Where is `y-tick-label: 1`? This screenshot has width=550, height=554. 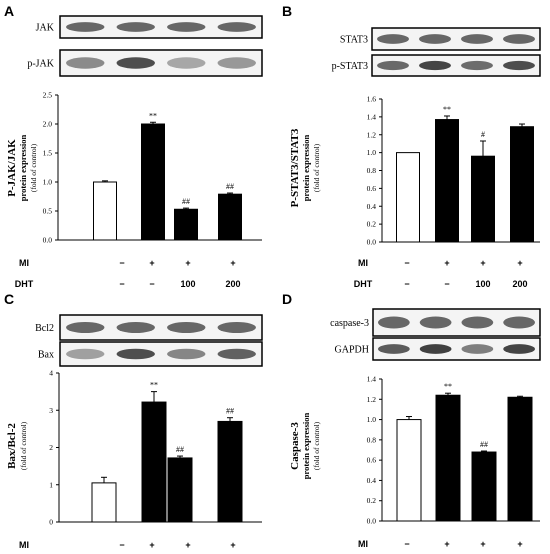
y-tick-label: 1 is located at coordinates (51, 484).